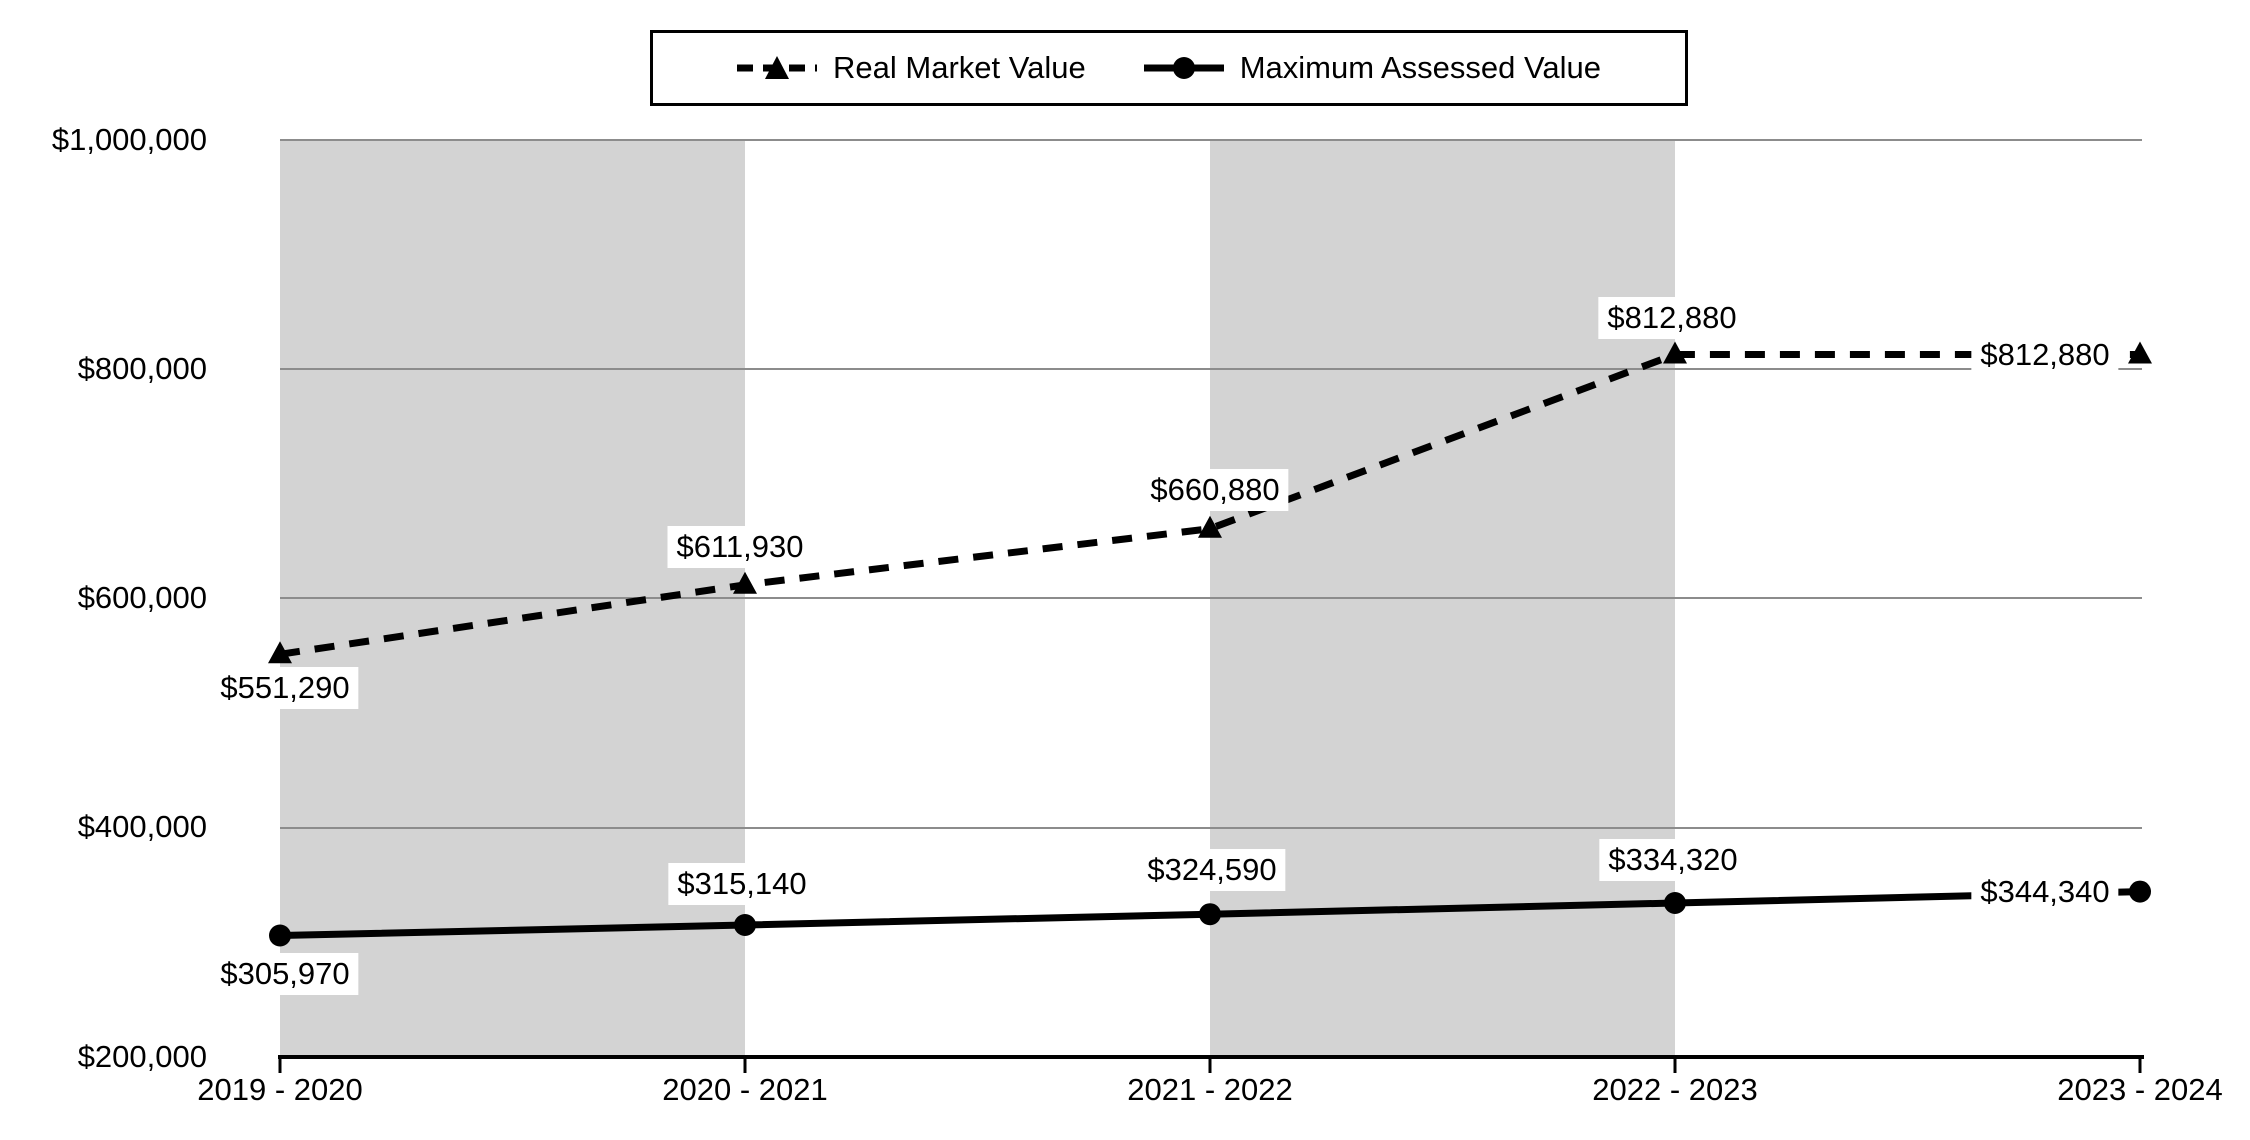 This screenshot has height=1140, width=2250. I want to click on y-tick-label: $200,000, so click(142, 1056).